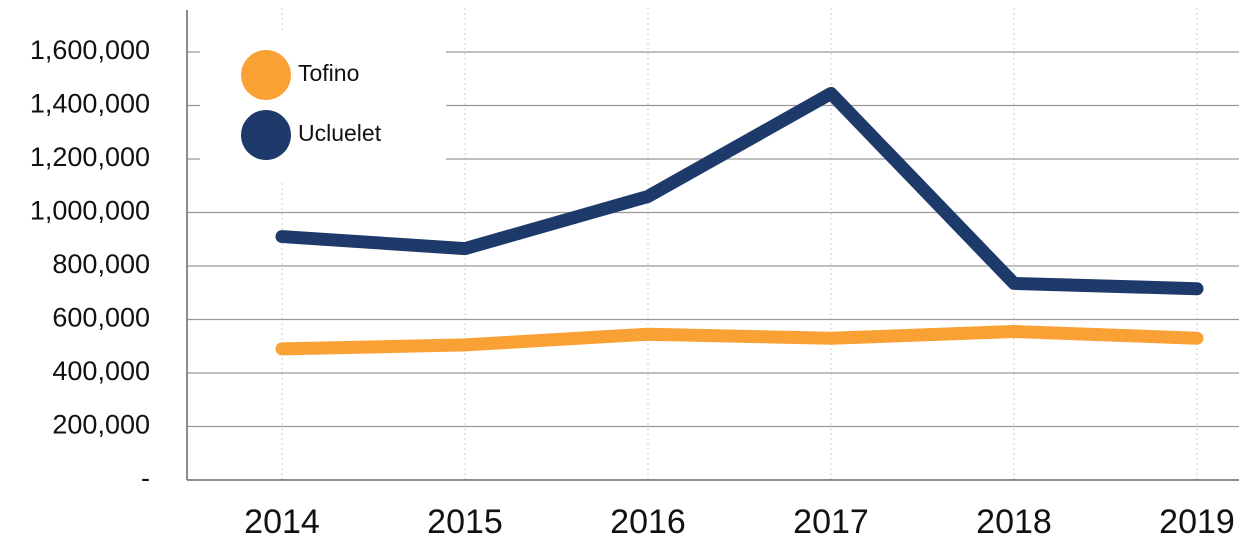 The height and width of the screenshot is (544, 1239). What do you see at coordinates (328, 73) in the screenshot?
I see `legend-label: Tofino` at bounding box center [328, 73].